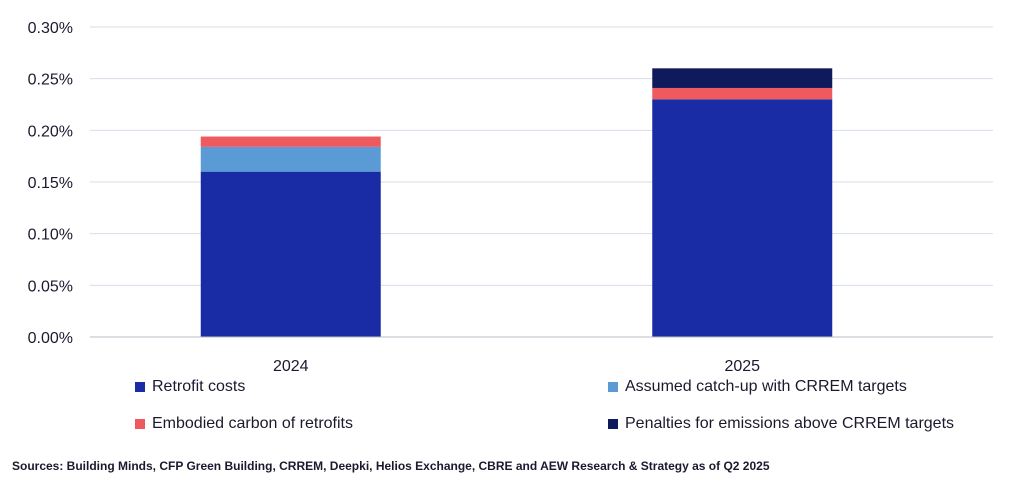 The height and width of the screenshot is (490, 1017). What do you see at coordinates (252, 423) in the screenshot?
I see `legend-label: Embodied carbon of retrofits` at bounding box center [252, 423].